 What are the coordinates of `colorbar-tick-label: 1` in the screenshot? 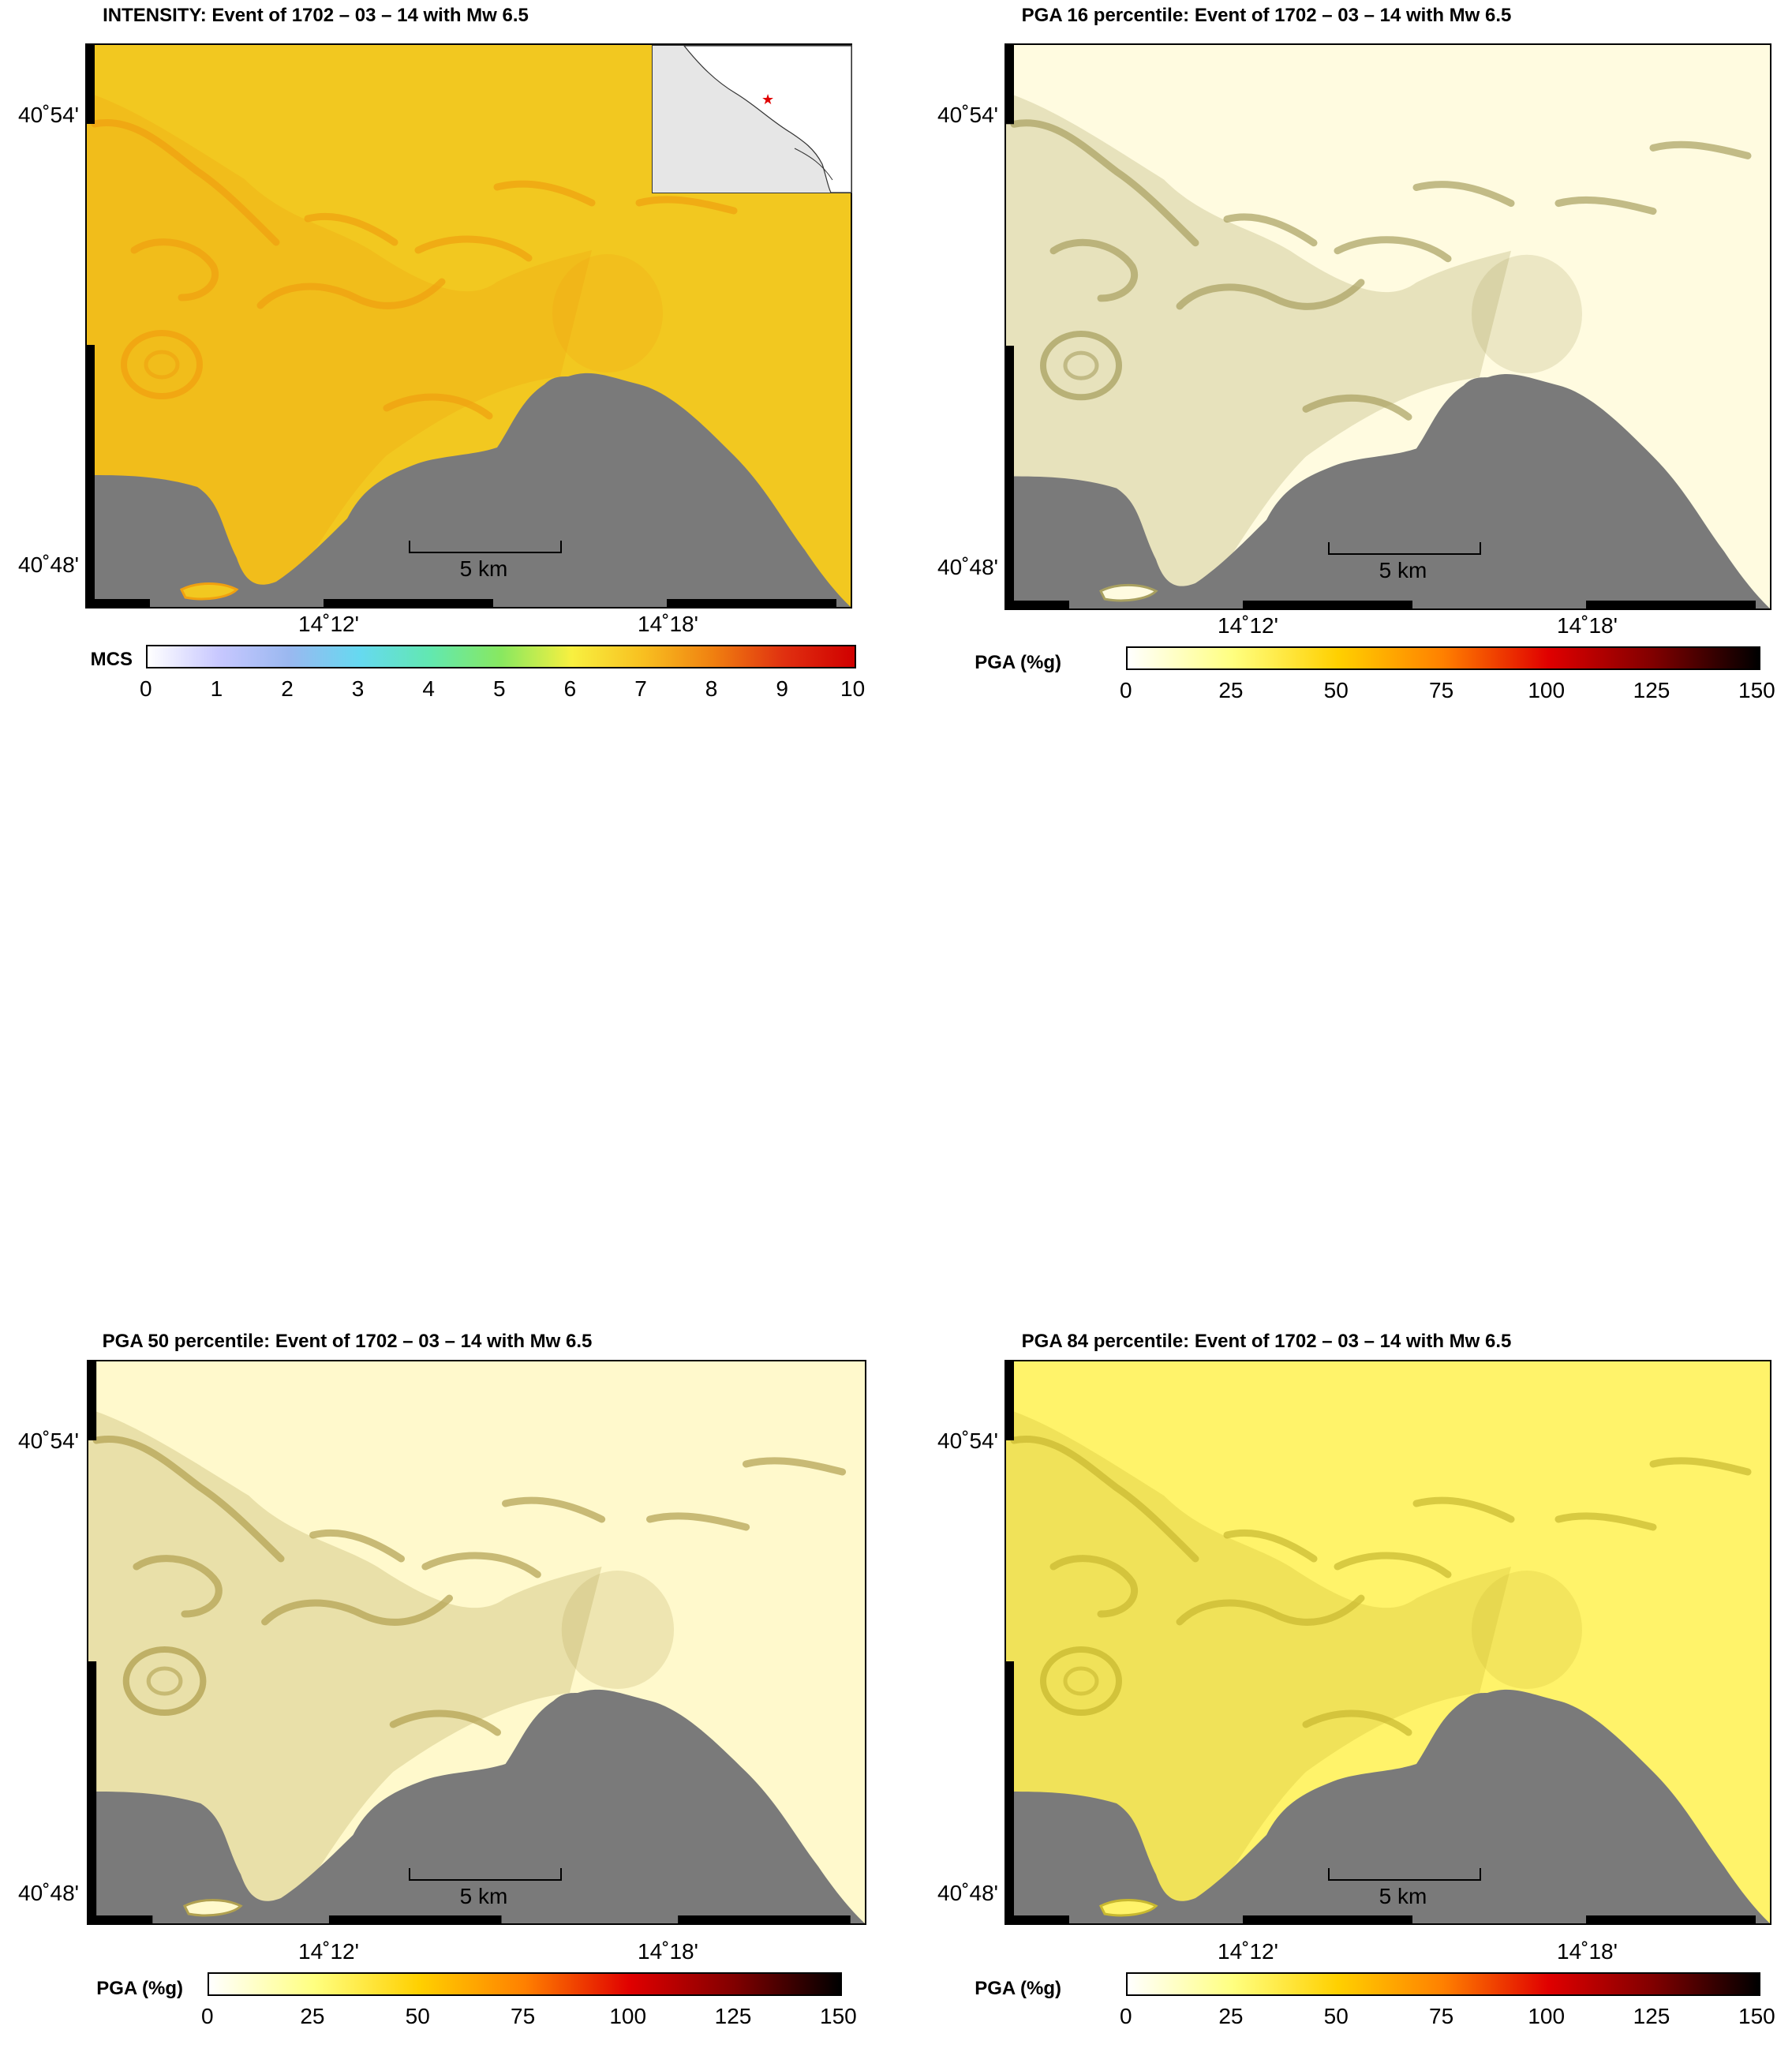 It's located at (217, 688).